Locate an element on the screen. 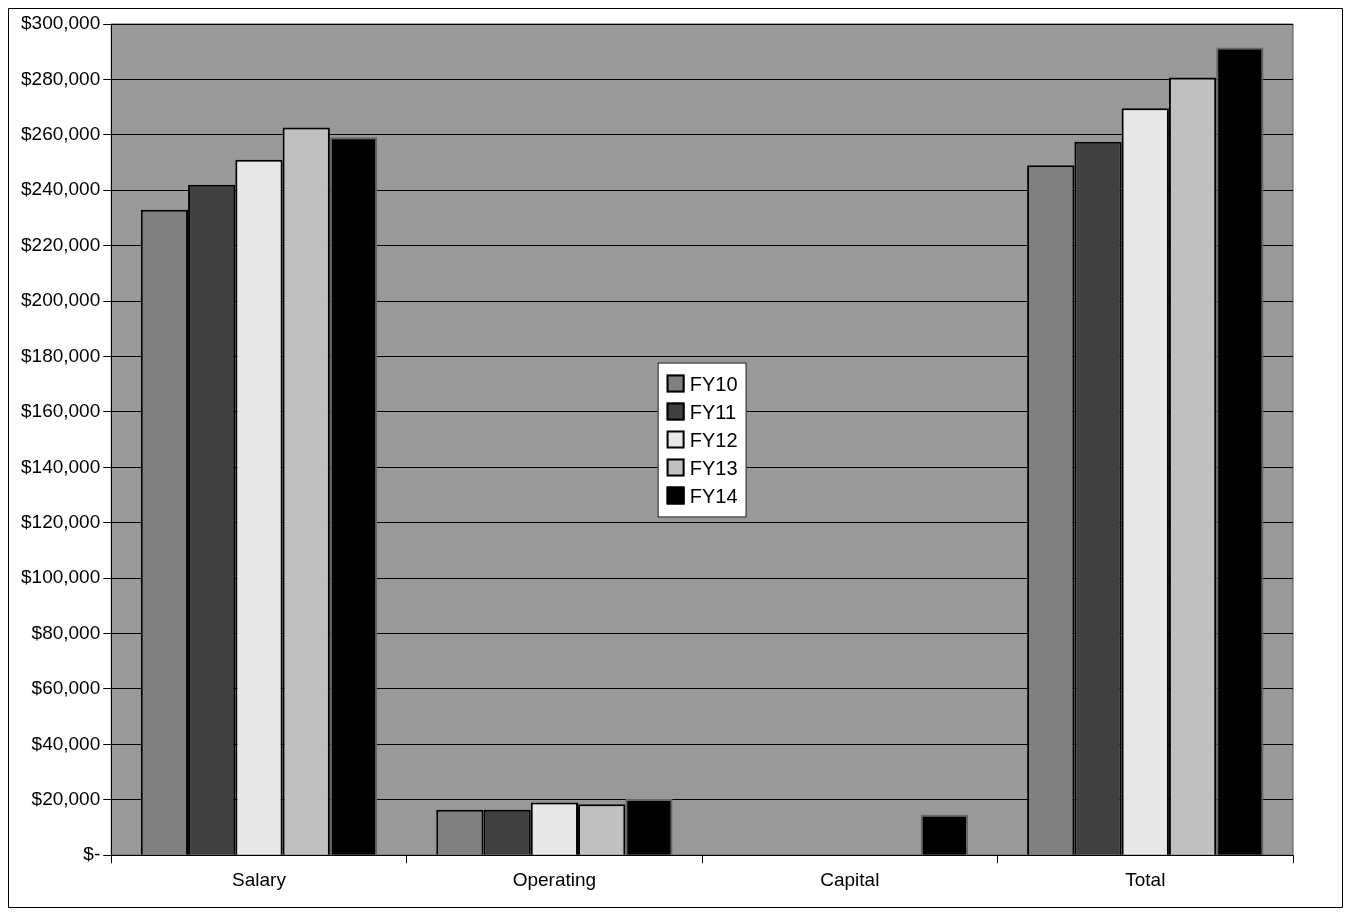  x-tick-label: Salary is located at coordinates (259, 879).